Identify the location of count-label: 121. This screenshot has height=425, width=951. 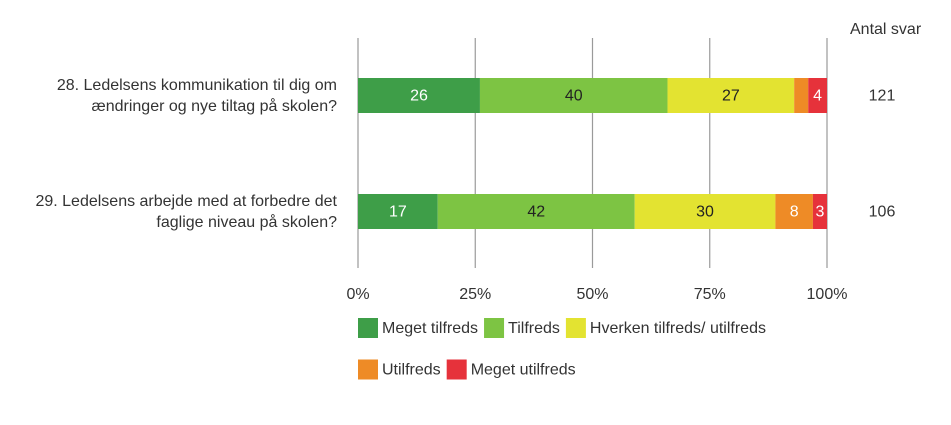
(882, 96).